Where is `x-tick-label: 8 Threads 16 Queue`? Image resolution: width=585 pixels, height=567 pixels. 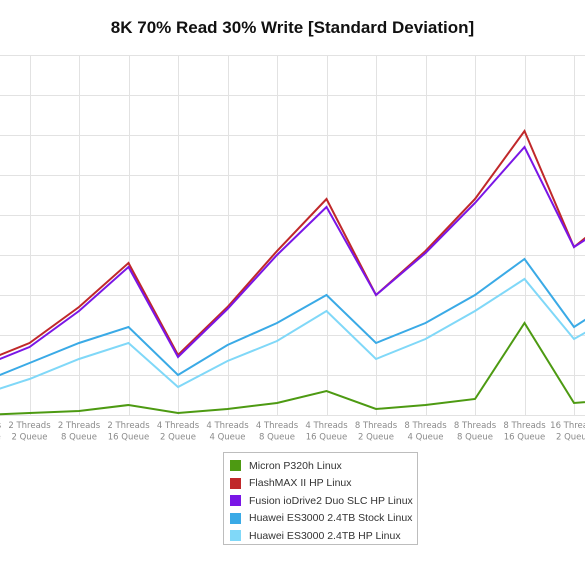 x-tick-label: 8 Threads 16 Queue is located at coordinates (524, 432).